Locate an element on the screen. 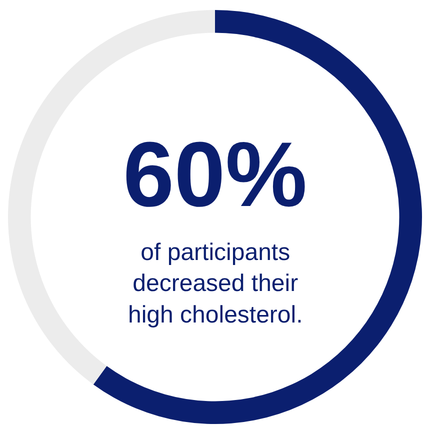 This screenshot has height=434, width=430. text: of participants decreased their high cholesterol. is located at coordinates (215, 283).